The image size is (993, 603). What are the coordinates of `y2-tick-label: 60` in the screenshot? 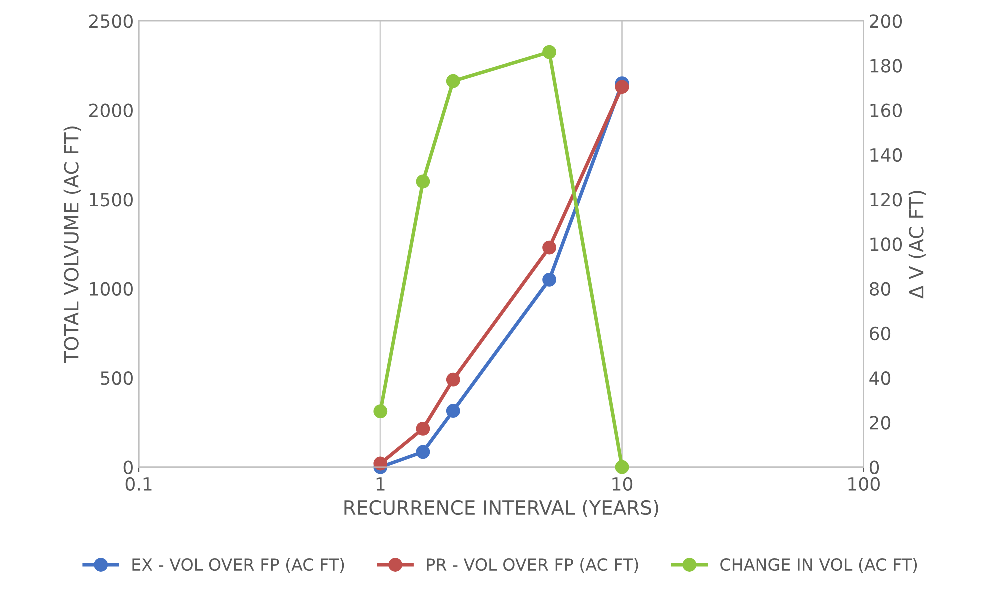 It's located at (880, 333).